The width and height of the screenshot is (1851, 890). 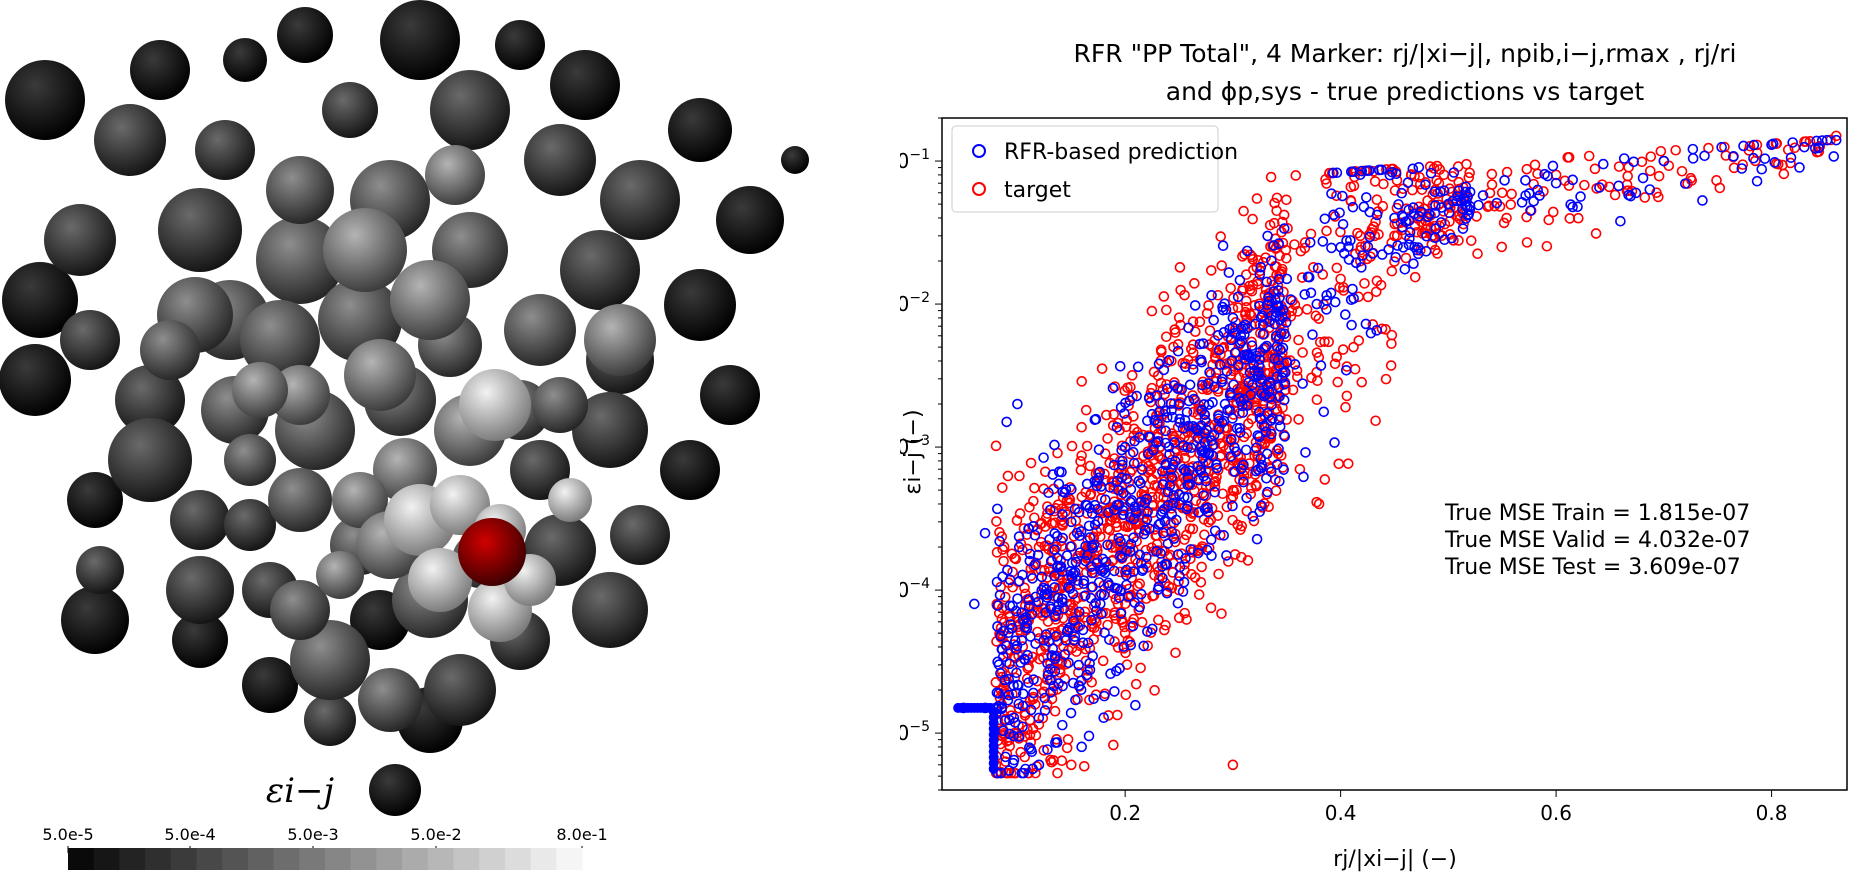 I want to click on y-tick-label: 10−4, so click(x=915, y=589).